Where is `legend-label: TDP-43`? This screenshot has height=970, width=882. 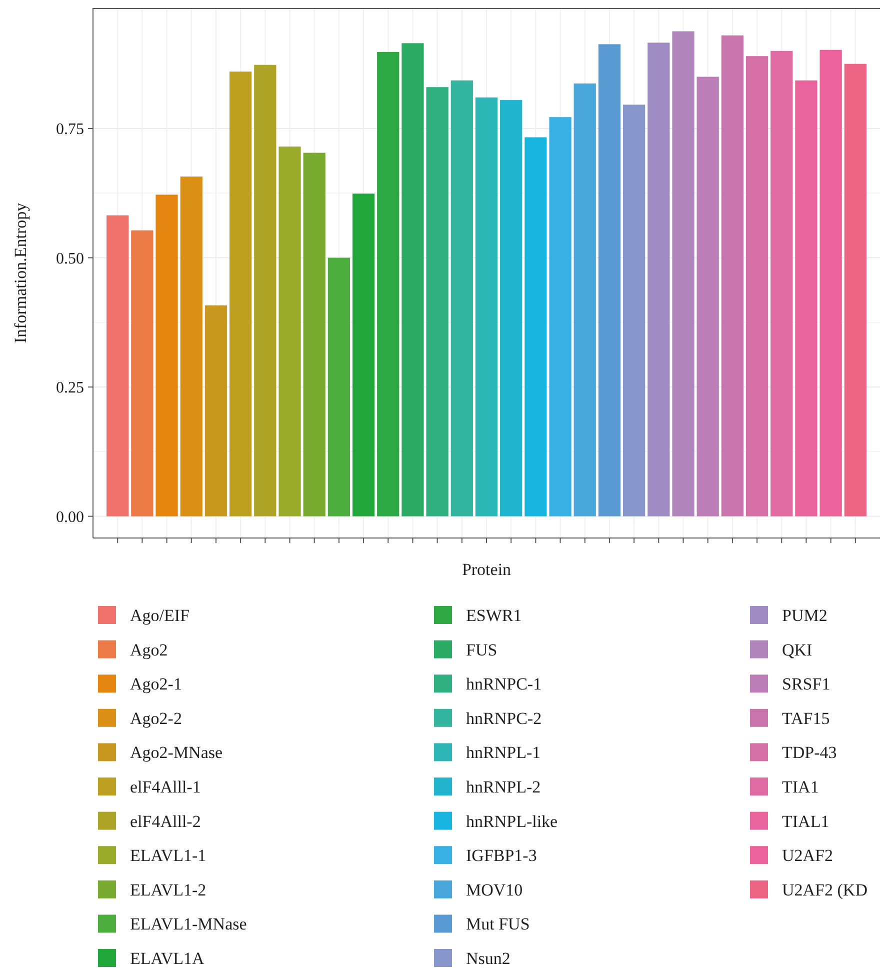
legend-label: TDP-43 is located at coordinates (809, 752).